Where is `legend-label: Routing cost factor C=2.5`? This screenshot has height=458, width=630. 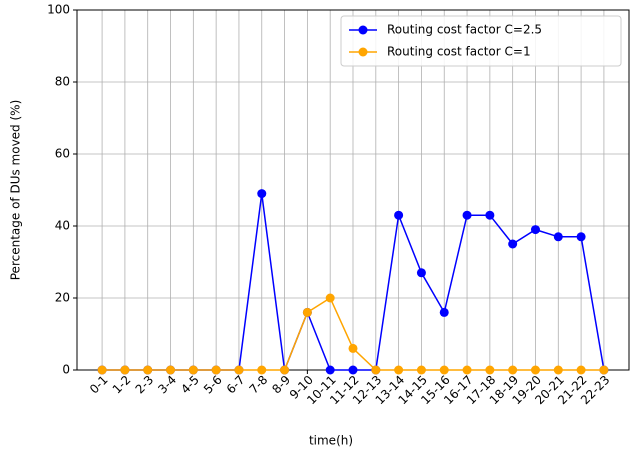 legend-label: Routing cost factor C=2.5 is located at coordinates (464, 30).